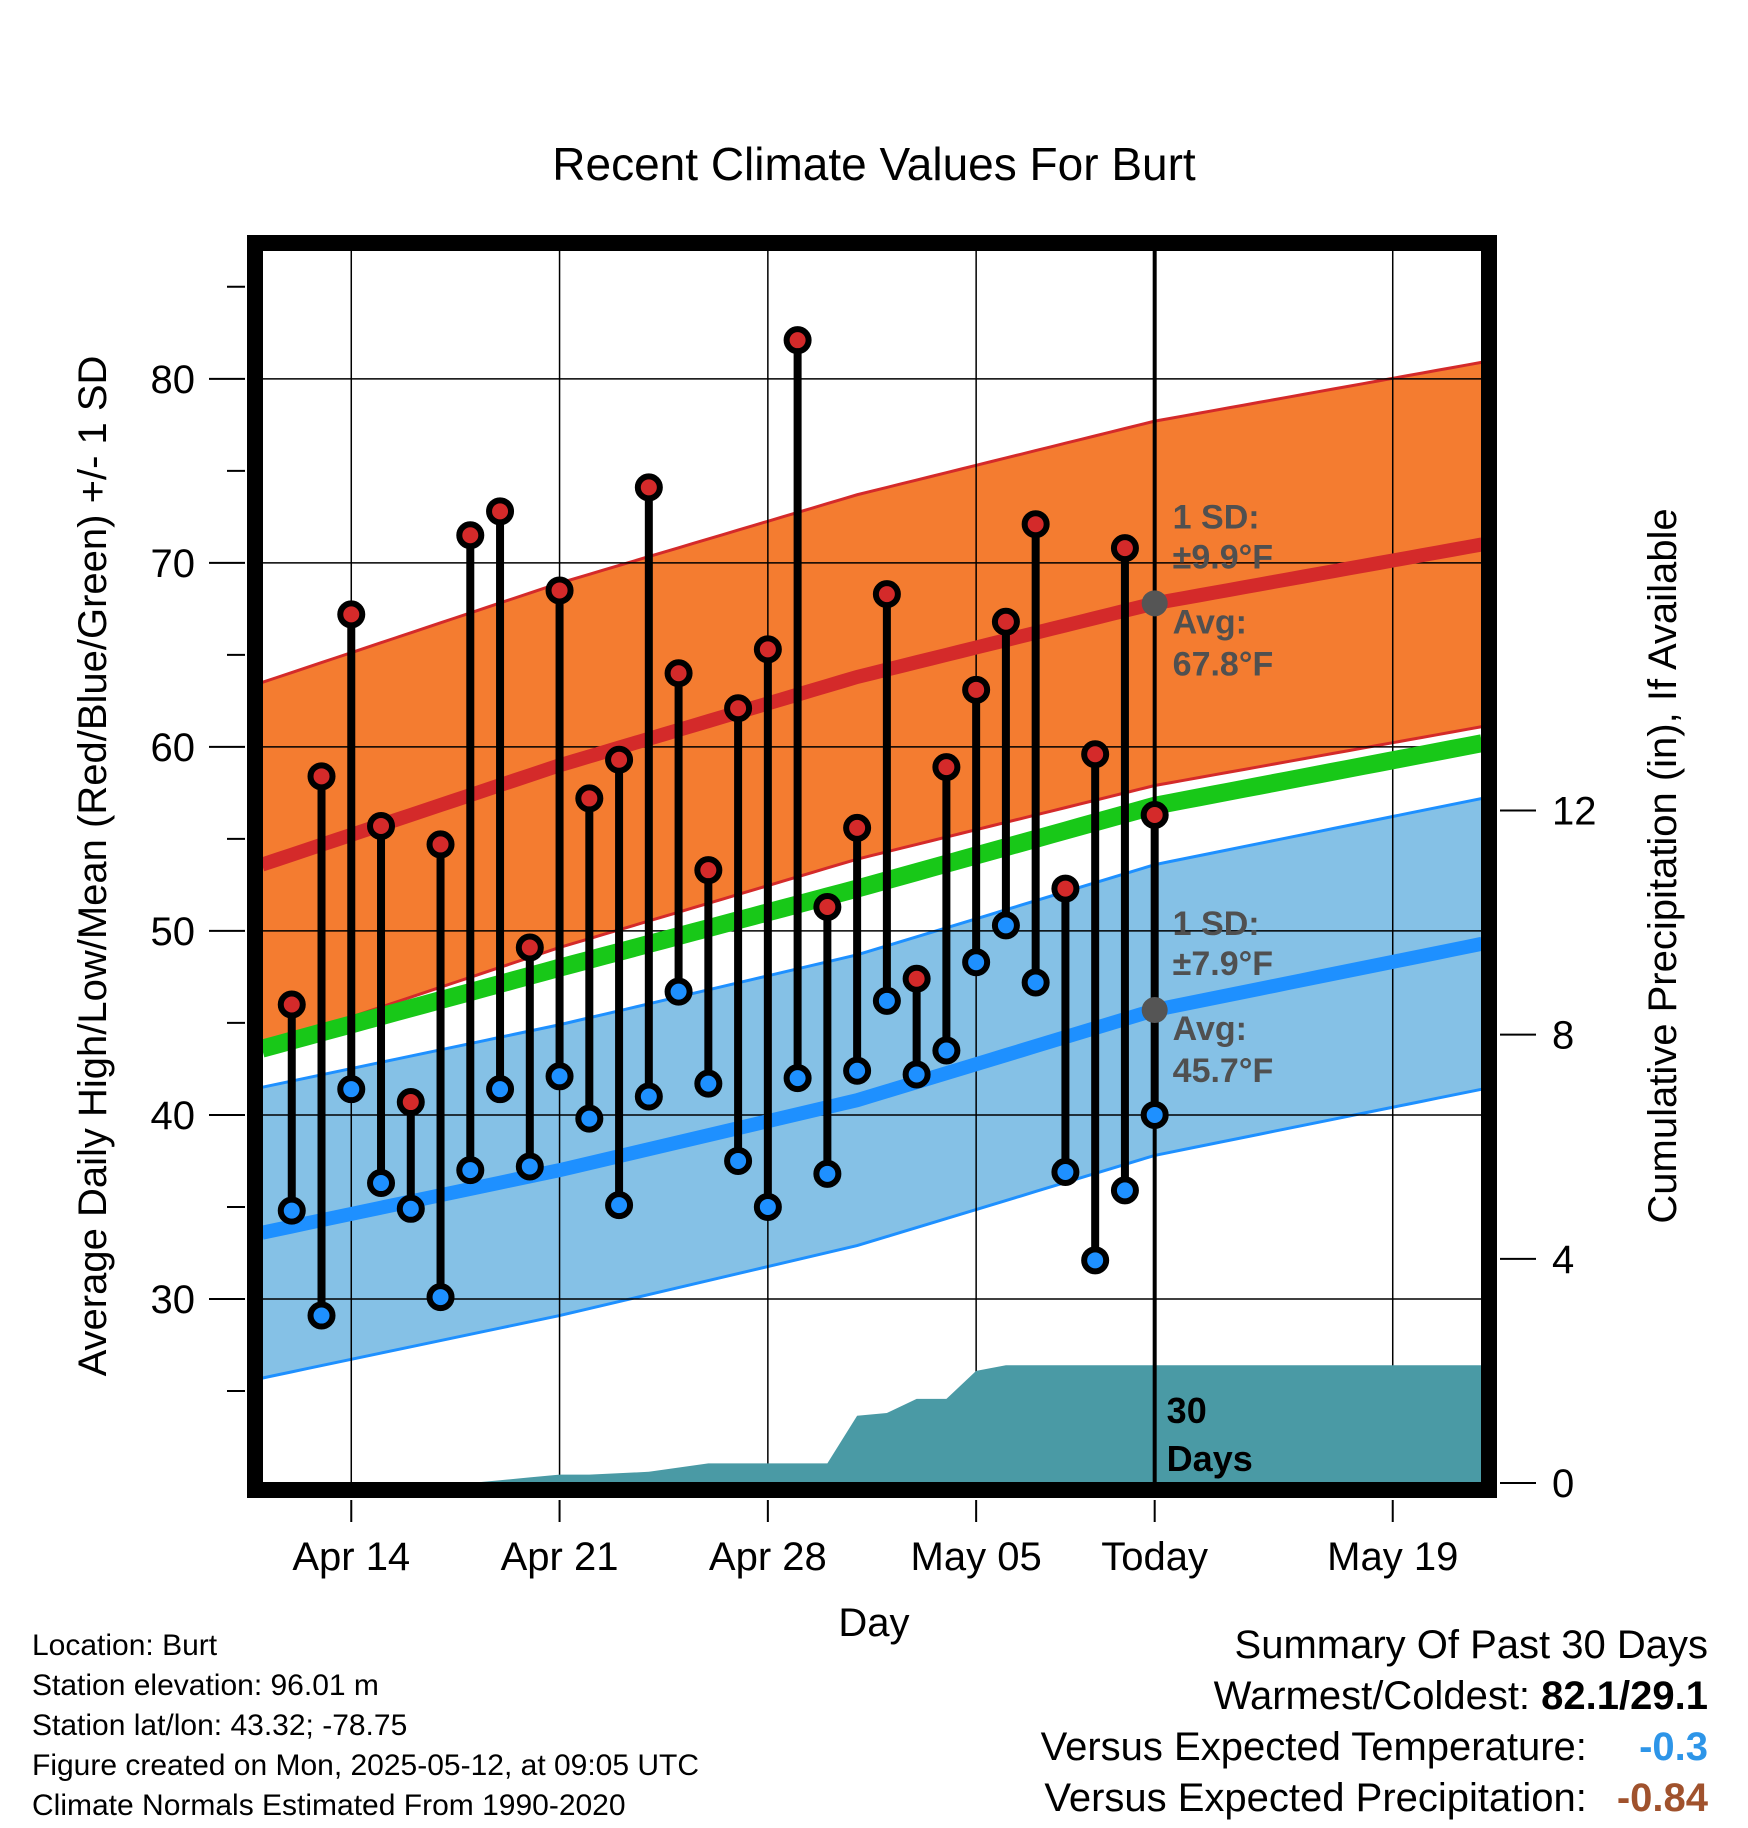 The height and width of the screenshot is (1828, 1748). I want to click on normal-low-band-upper-edge, so click(872, 942).